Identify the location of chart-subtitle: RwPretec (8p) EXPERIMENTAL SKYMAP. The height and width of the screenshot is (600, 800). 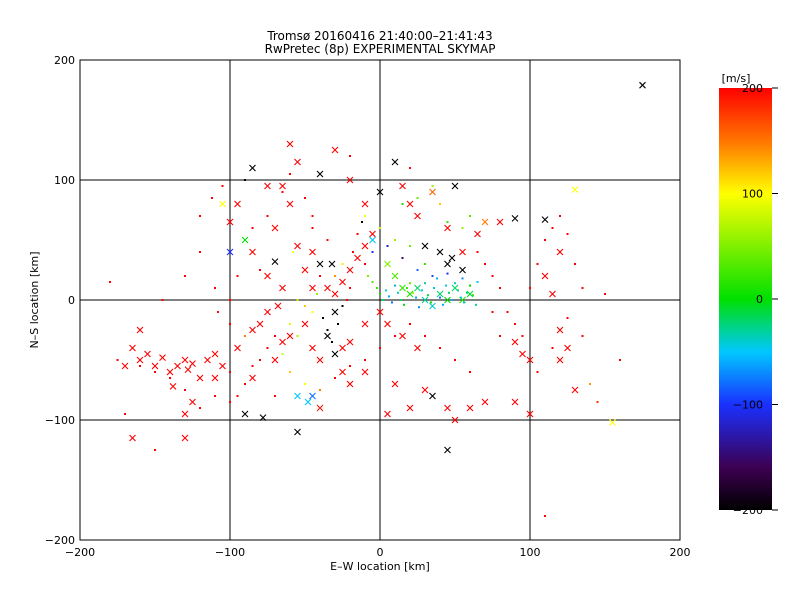
(380, 49).